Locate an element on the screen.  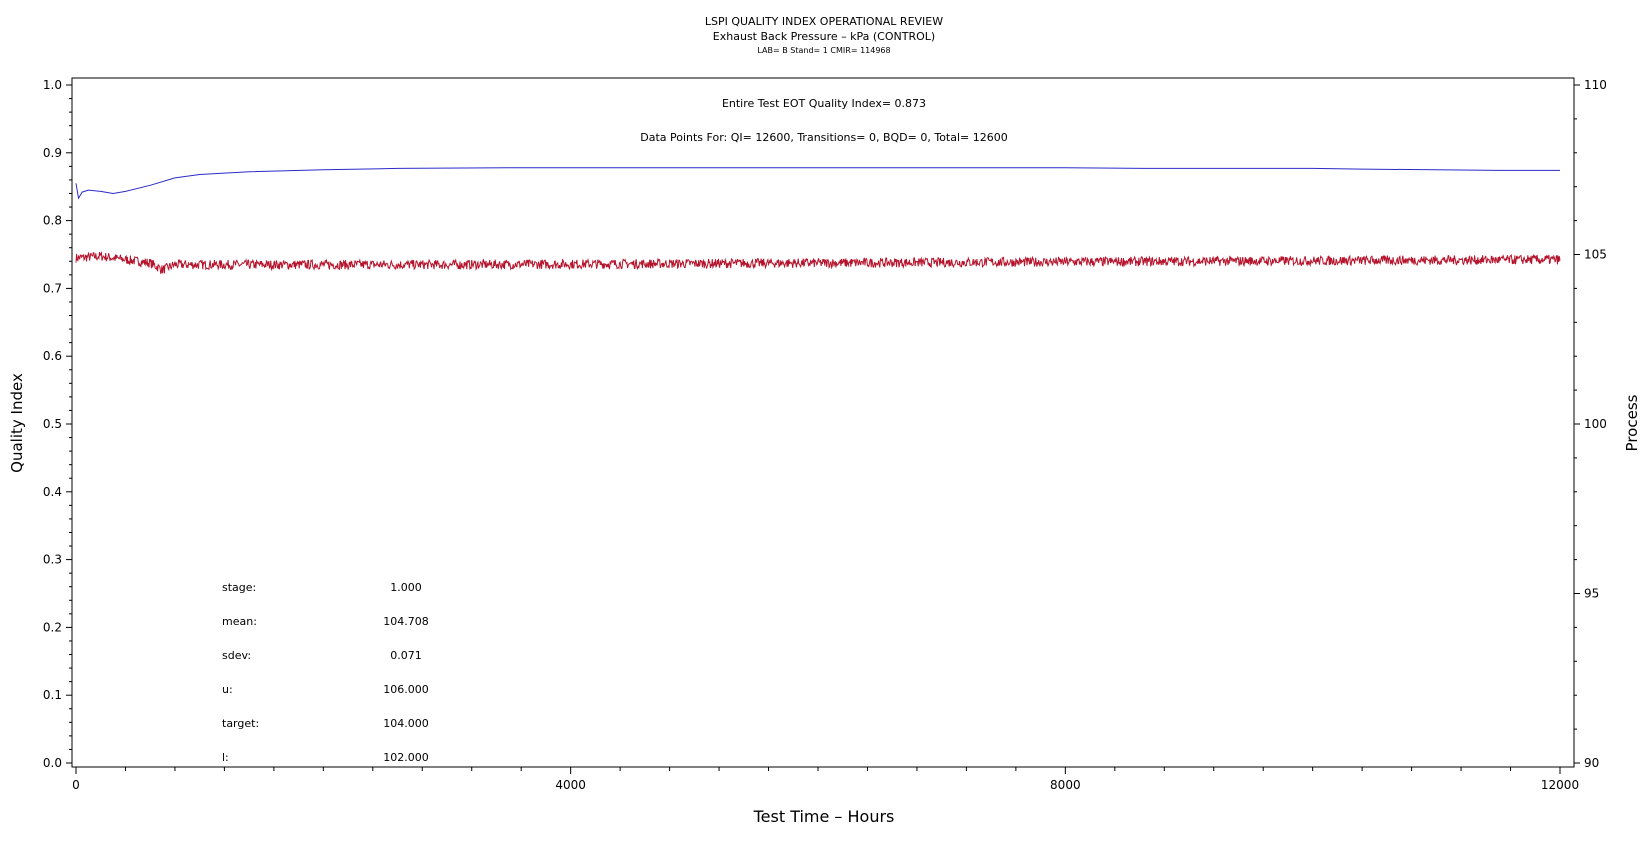
y-tick-label: 0.8 is located at coordinates (52, 221).